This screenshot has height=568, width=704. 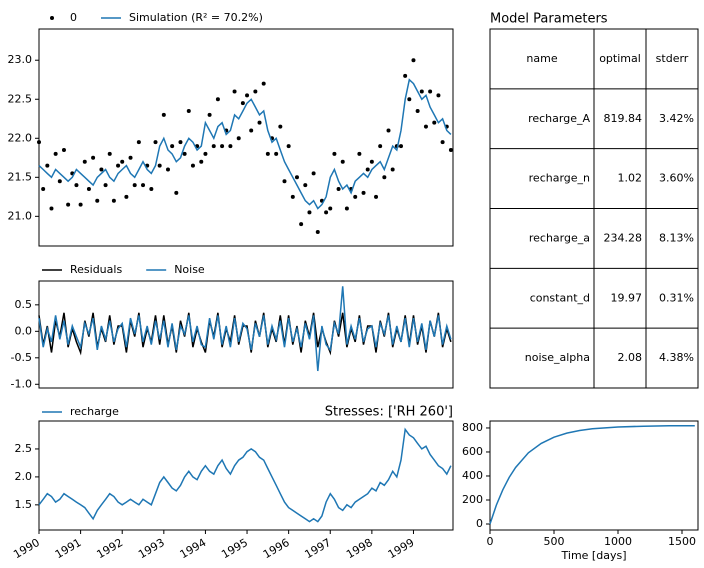 What do you see at coordinates (94, 411) in the screenshot?
I see `legend-label: recharge` at bounding box center [94, 411].